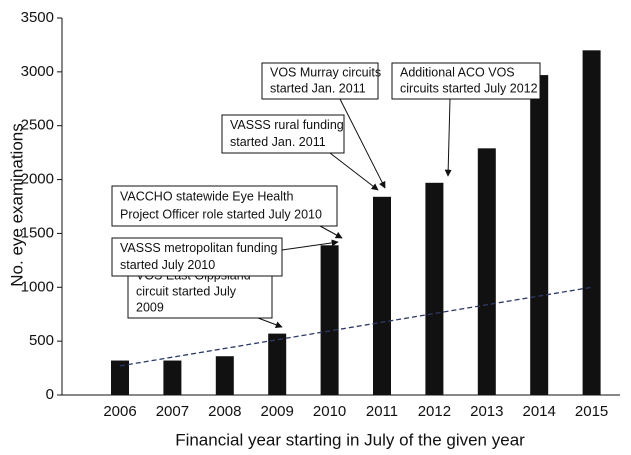 Image resolution: width=631 pixels, height=455 pixels. I want to click on y-tick-label: 0, so click(50, 394).